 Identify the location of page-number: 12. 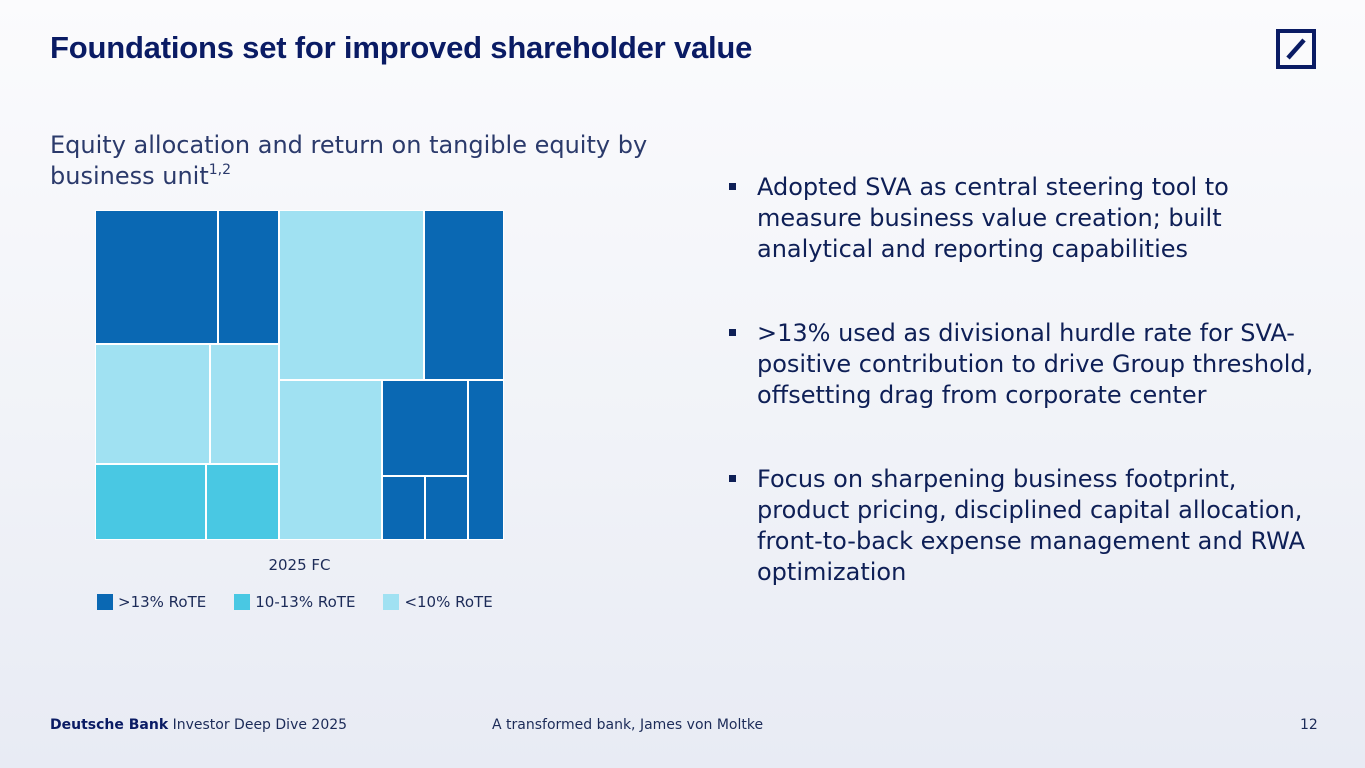
(1309, 725).